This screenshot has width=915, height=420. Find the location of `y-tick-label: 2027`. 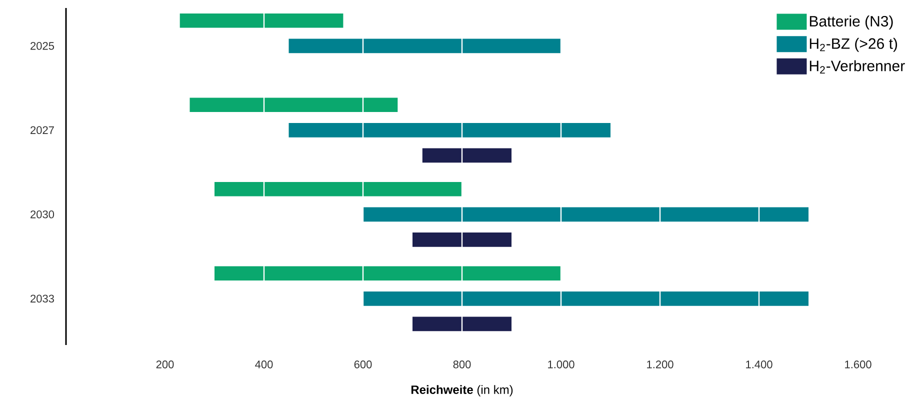

y-tick-label: 2027 is located at coordinates (42, 130).